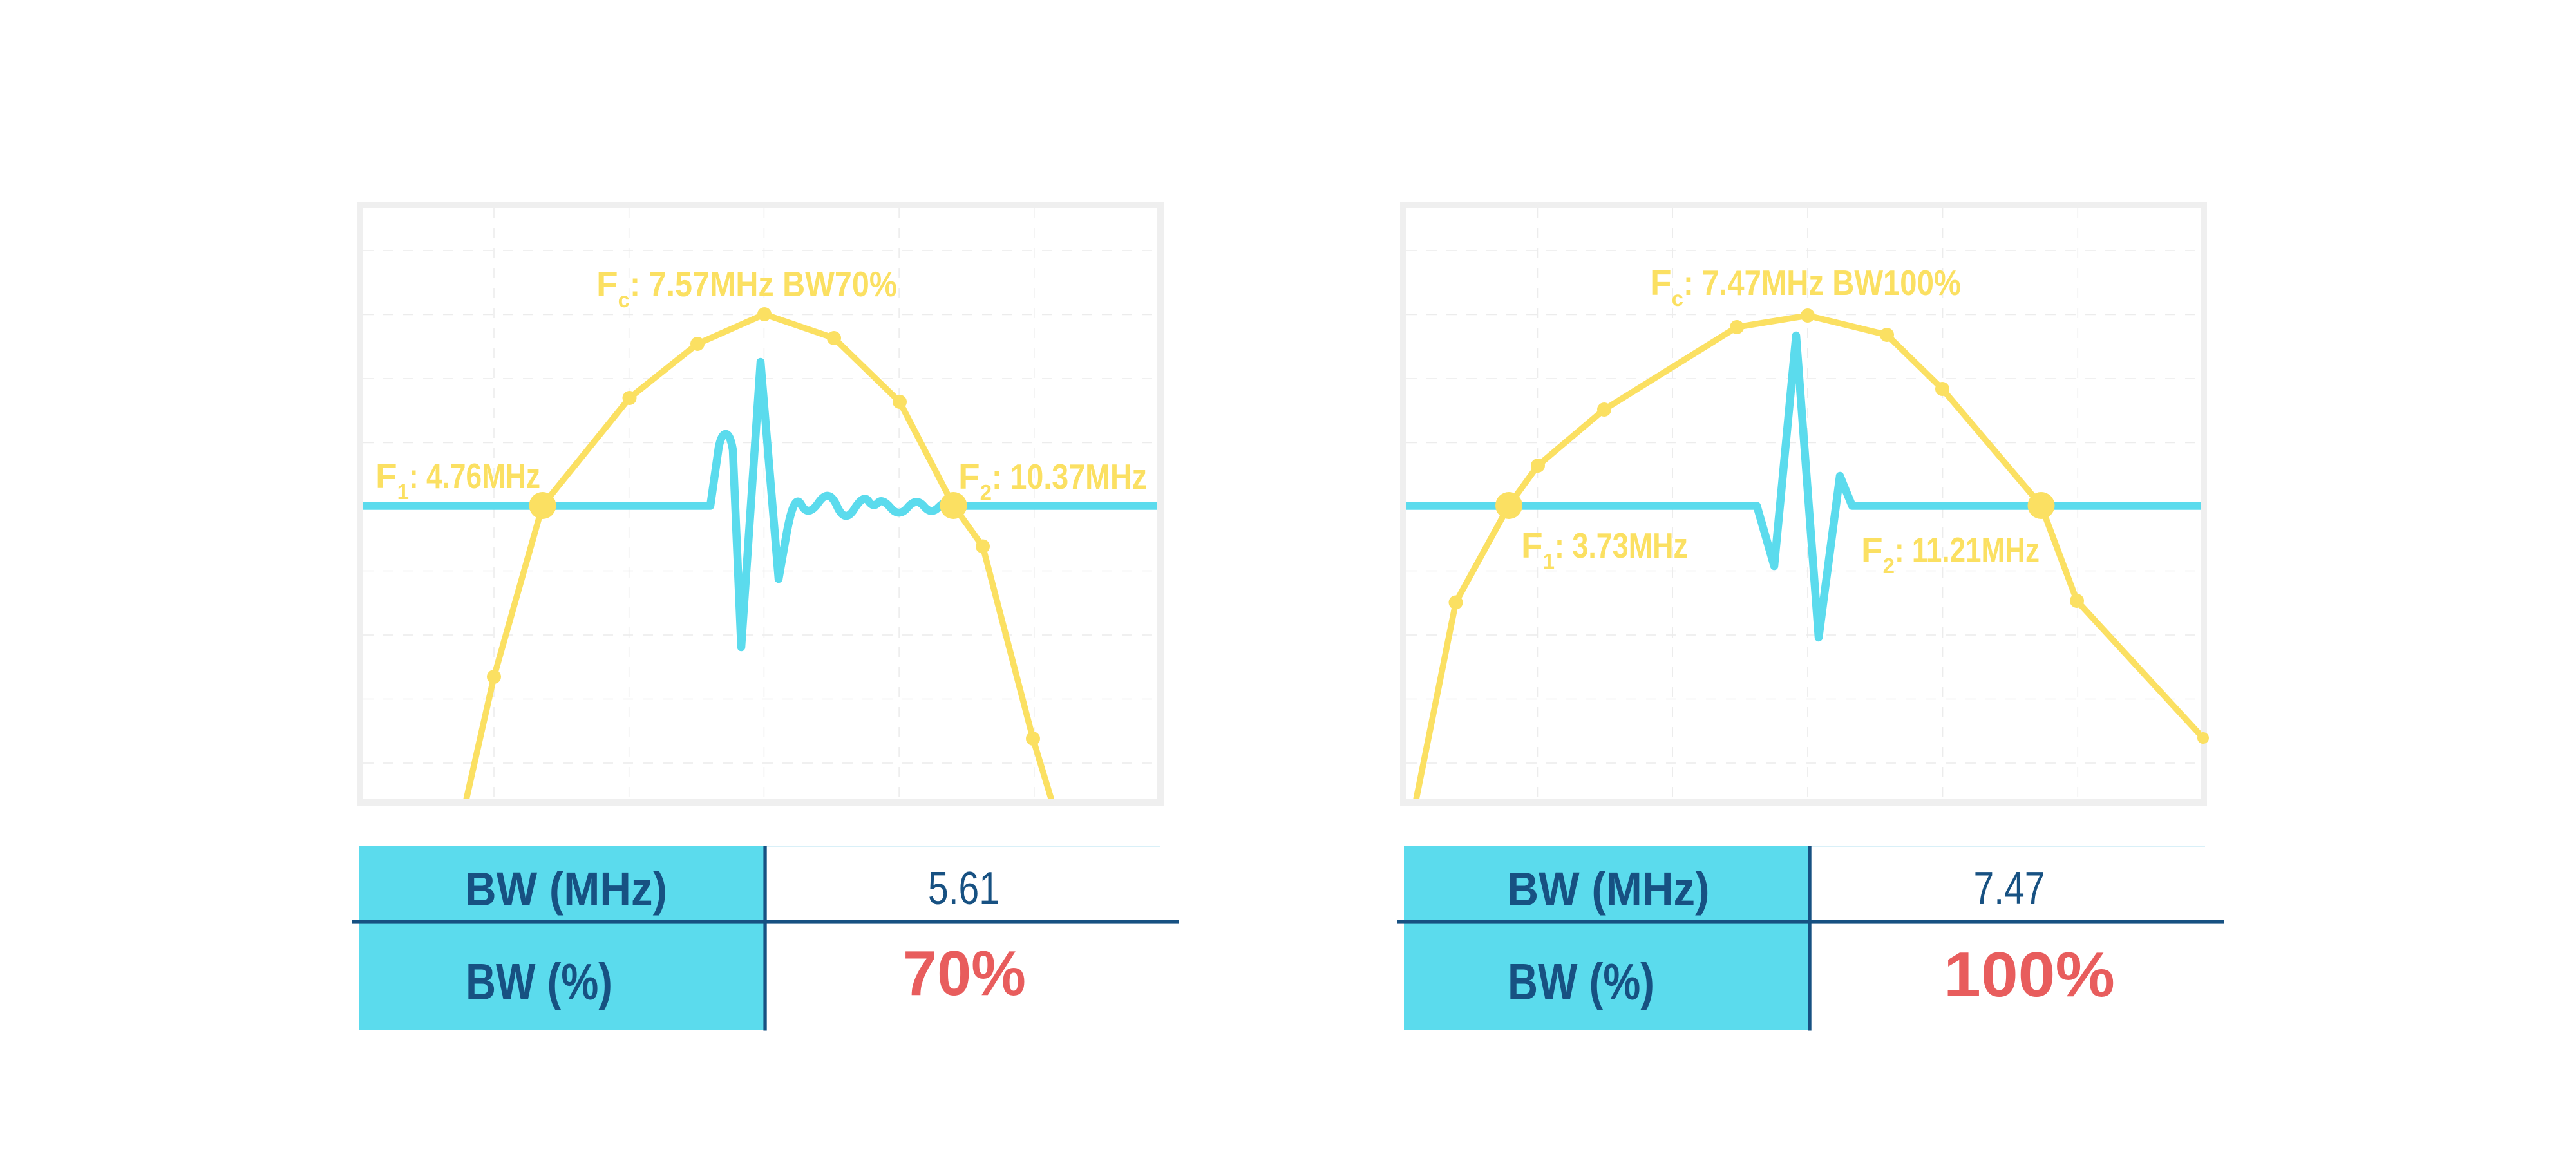 Image resolution: width=2576 pixels, height=1154 pixels. What do you see at coordinates (2010, 889) in the screenshot?
I see `svg-text: 7.47` at bounding box center [2010, 889].